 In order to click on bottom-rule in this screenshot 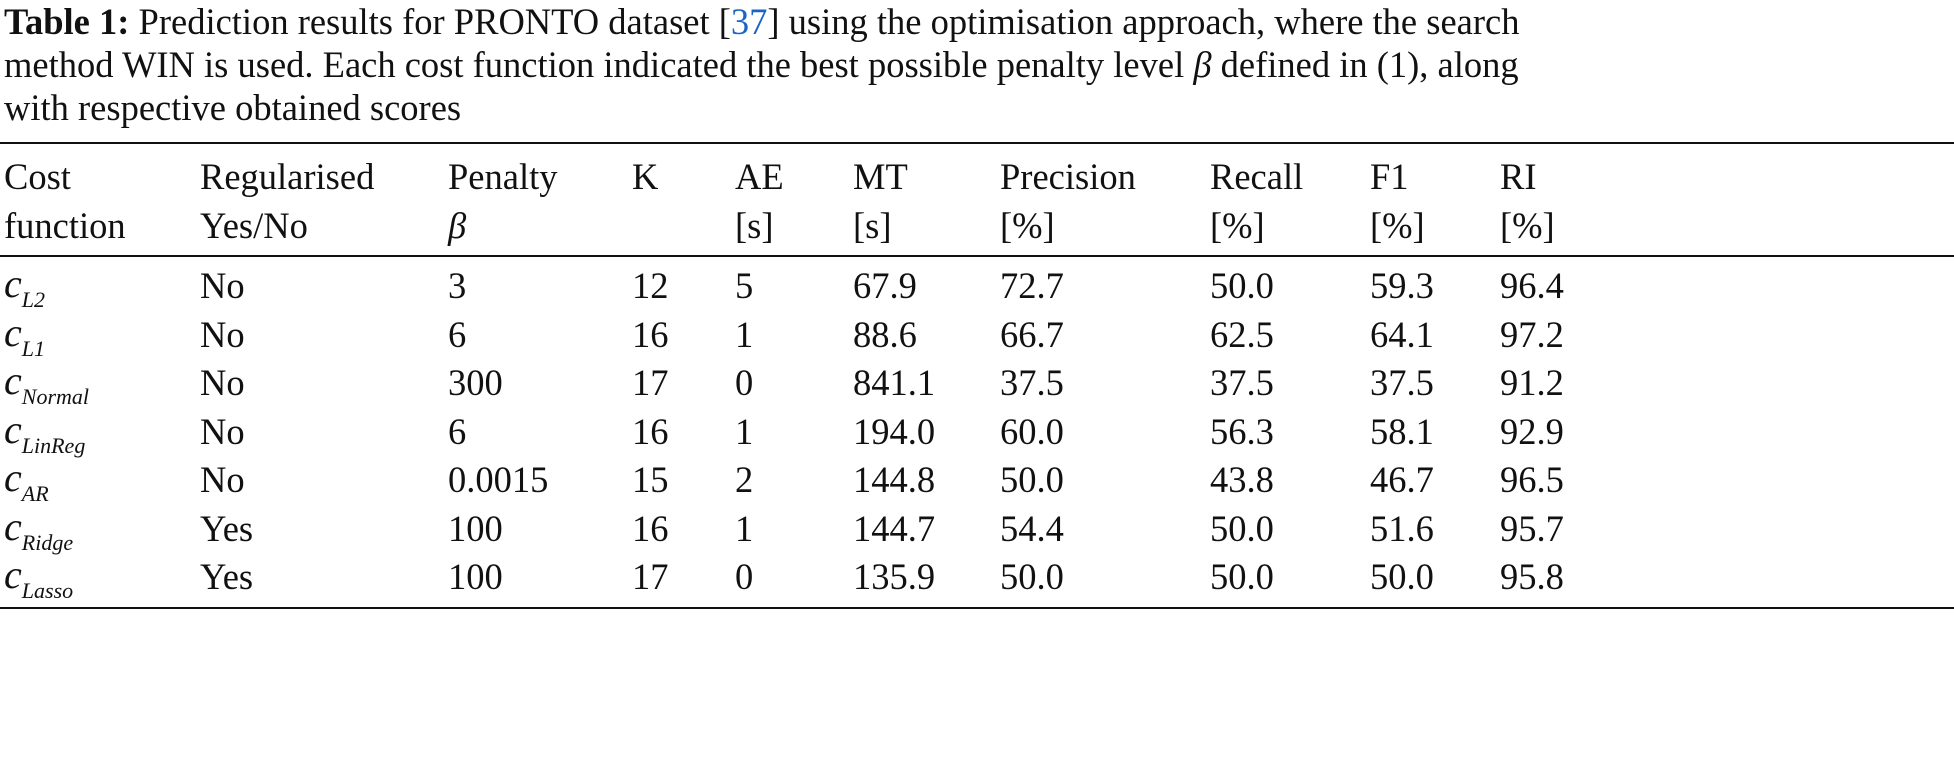, I will do `click(977, 608)`.